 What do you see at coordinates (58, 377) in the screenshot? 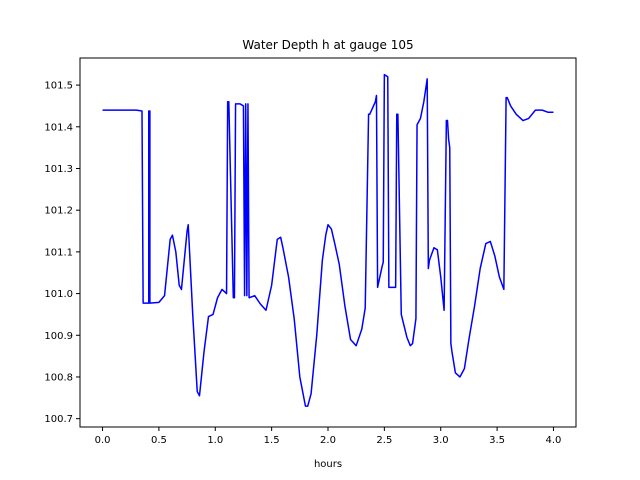
I see `y-tick-label: 100.8` at bounding box center [58, 377].